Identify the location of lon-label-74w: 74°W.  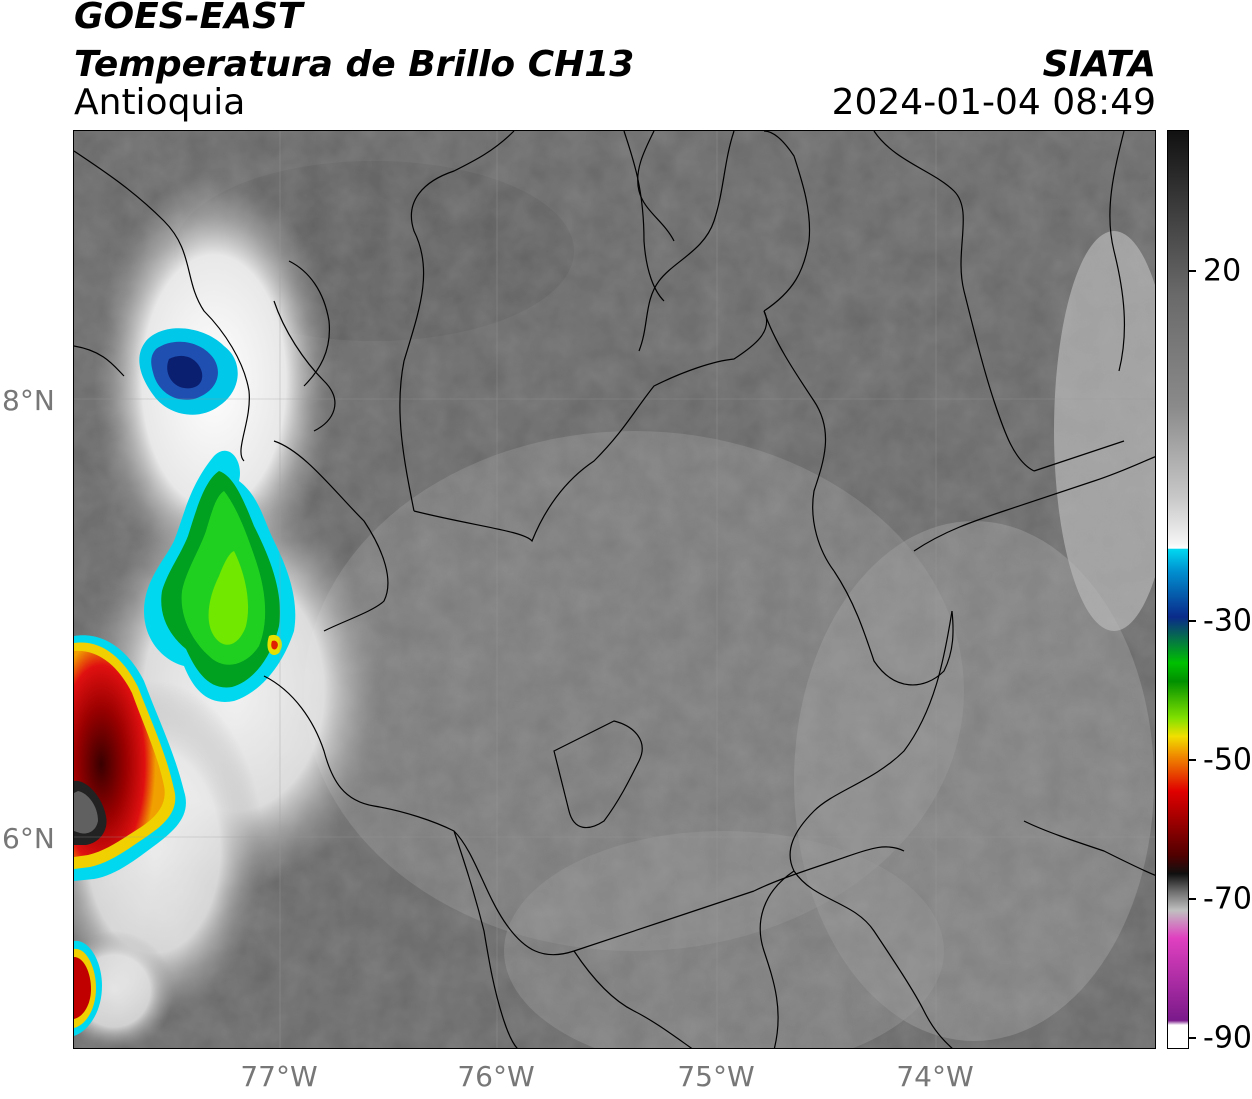
(935, 1076).